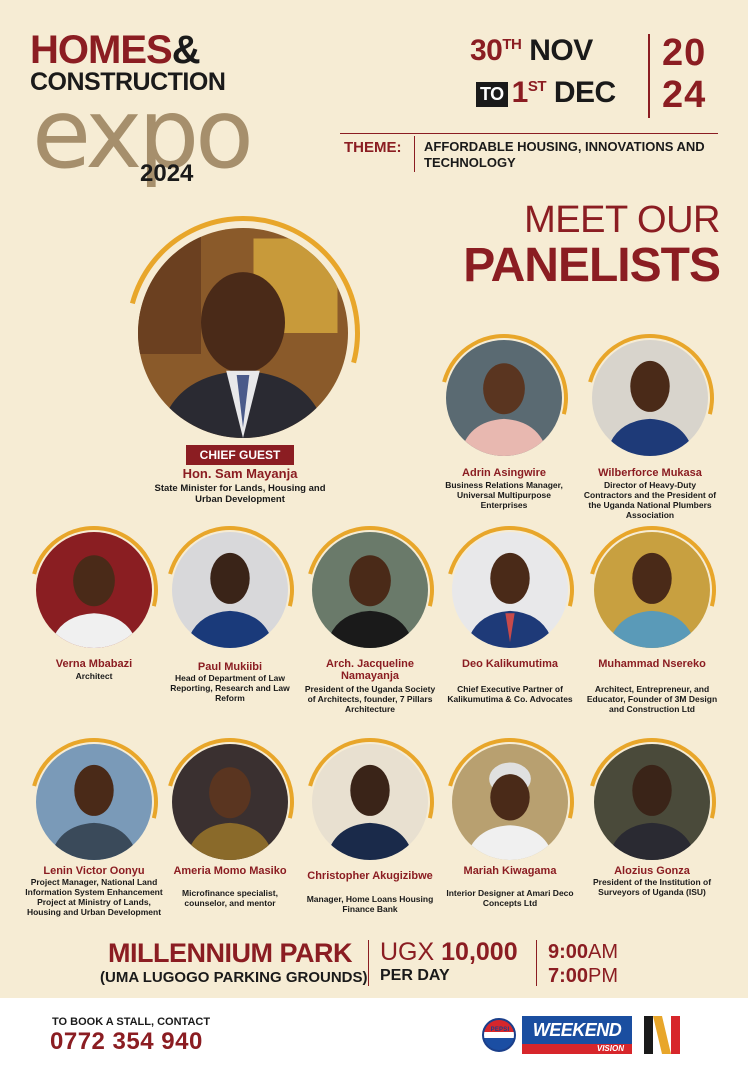 This screenshot has height=1080, width=748. What do you see at coordinates (240, 473) in the screenshot?
I see `chief-guest-name: Hon. Sam Mayanja` at bounding box center [240, 473].